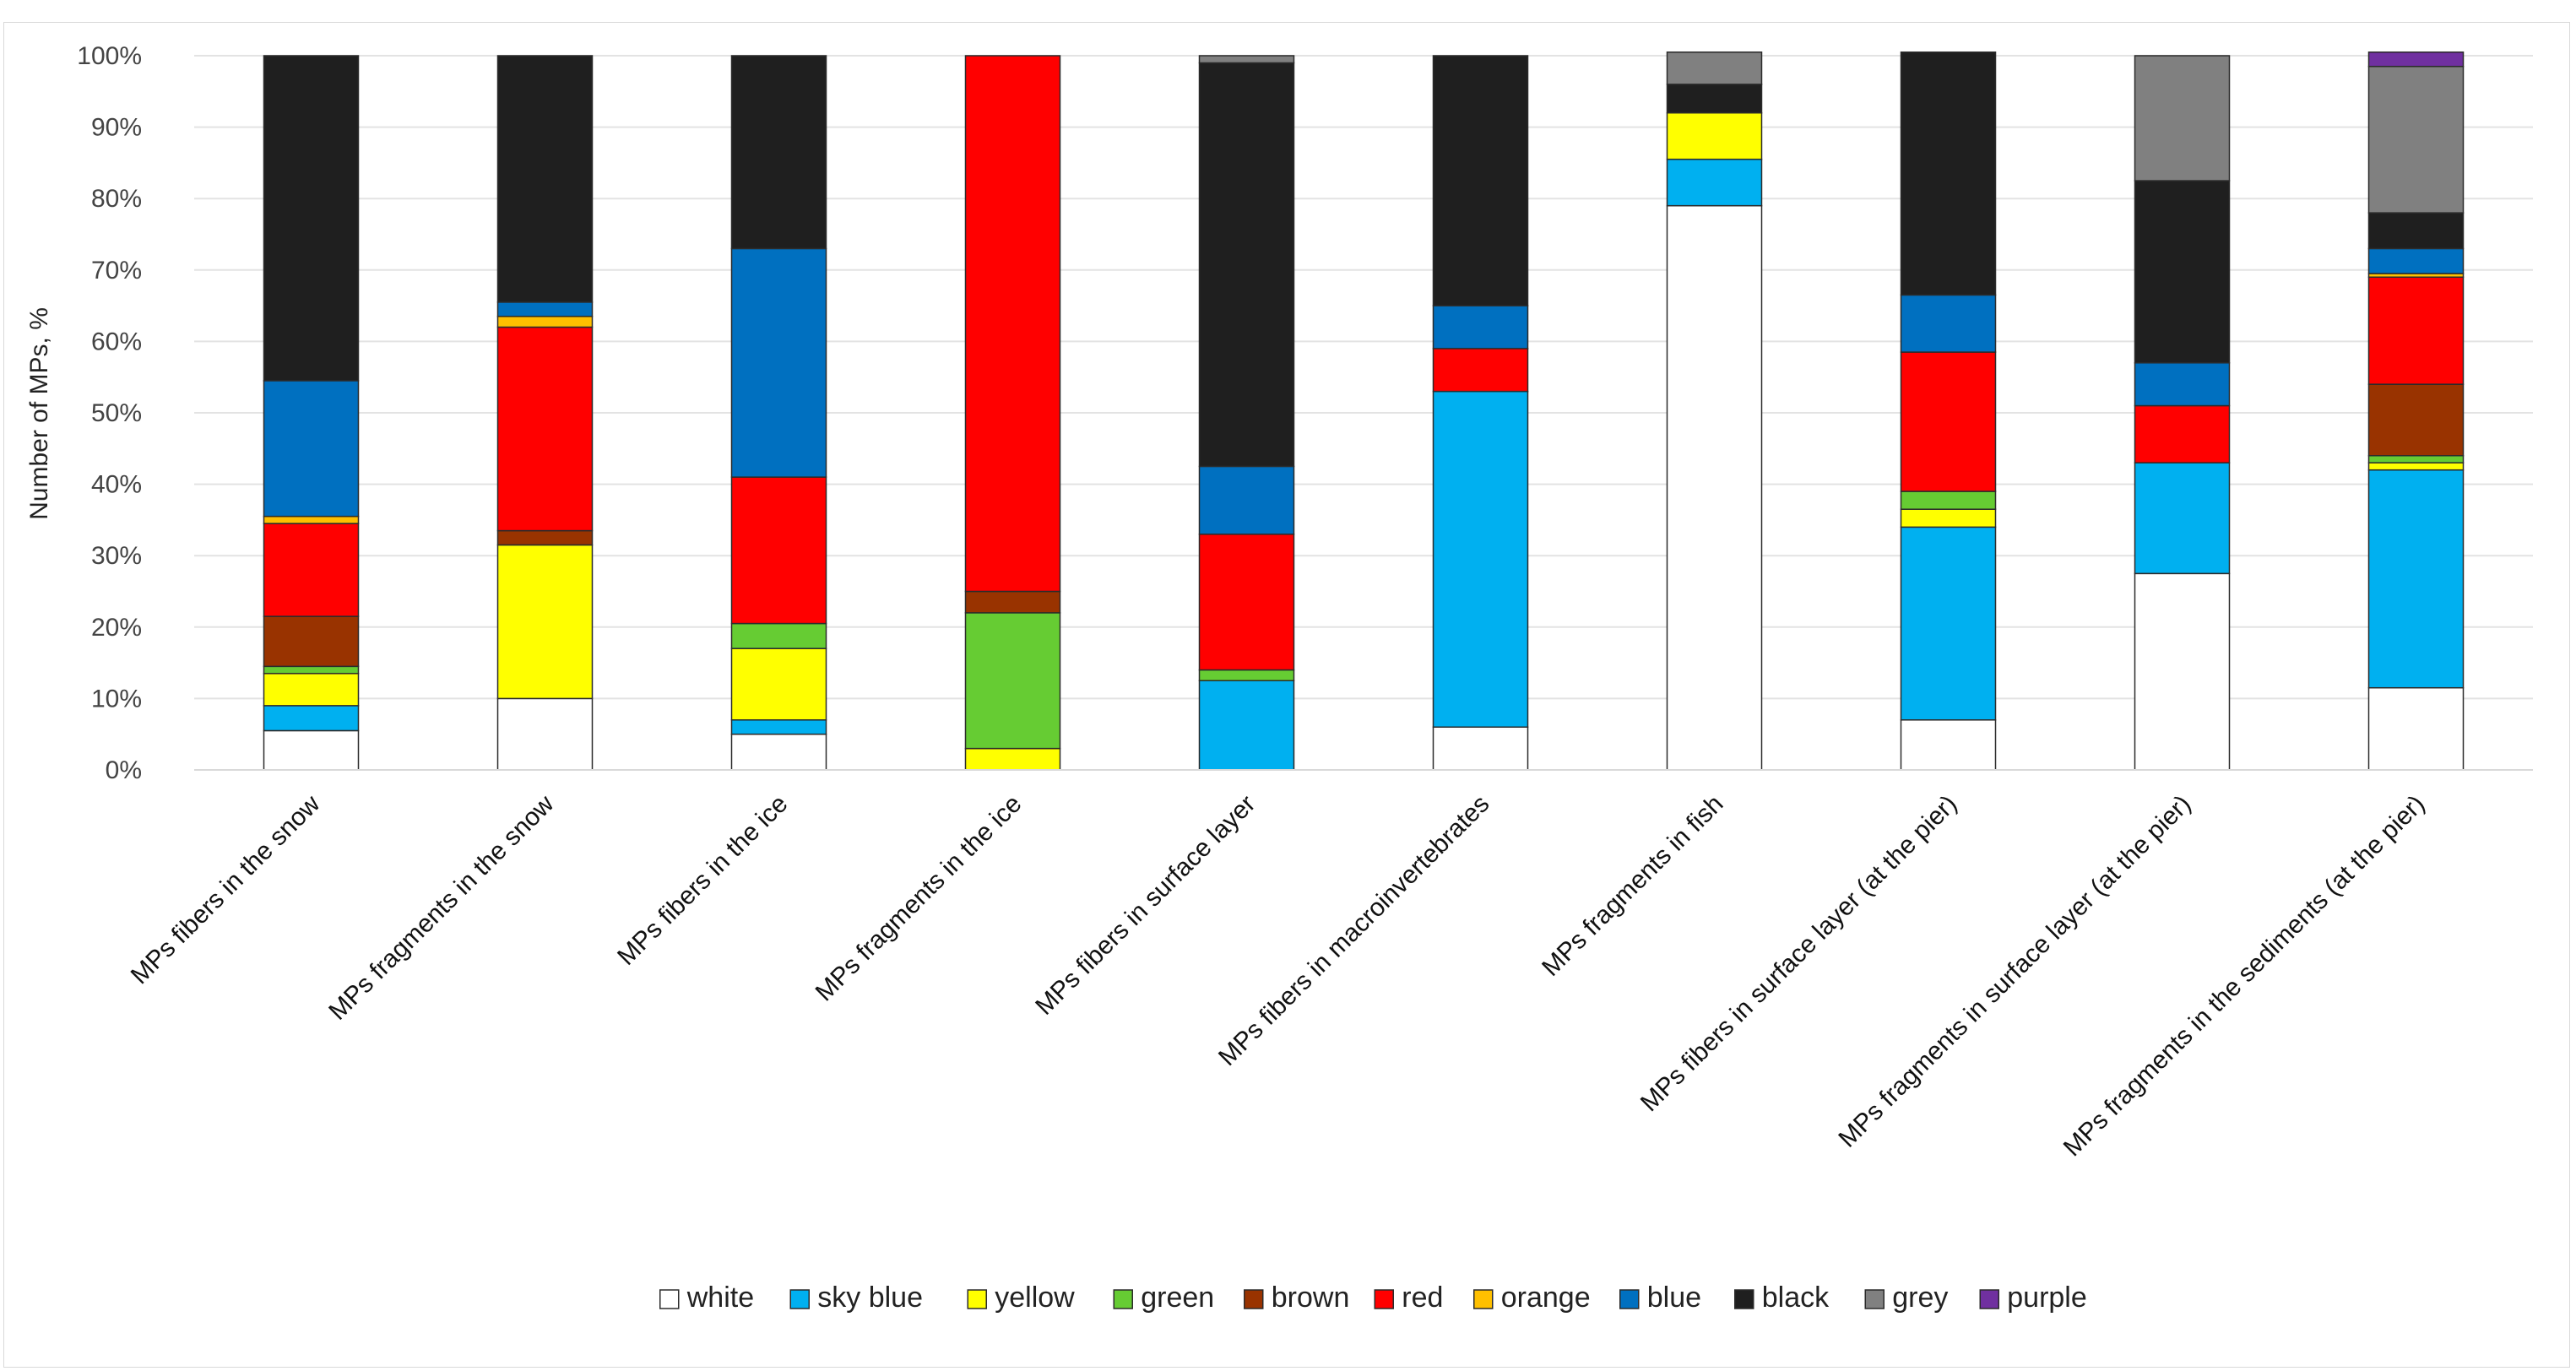  What do you see at coordinates (1177, 1298) in the screenshot?
I see `legend-label: green` at bounding box center [1177, 1298].